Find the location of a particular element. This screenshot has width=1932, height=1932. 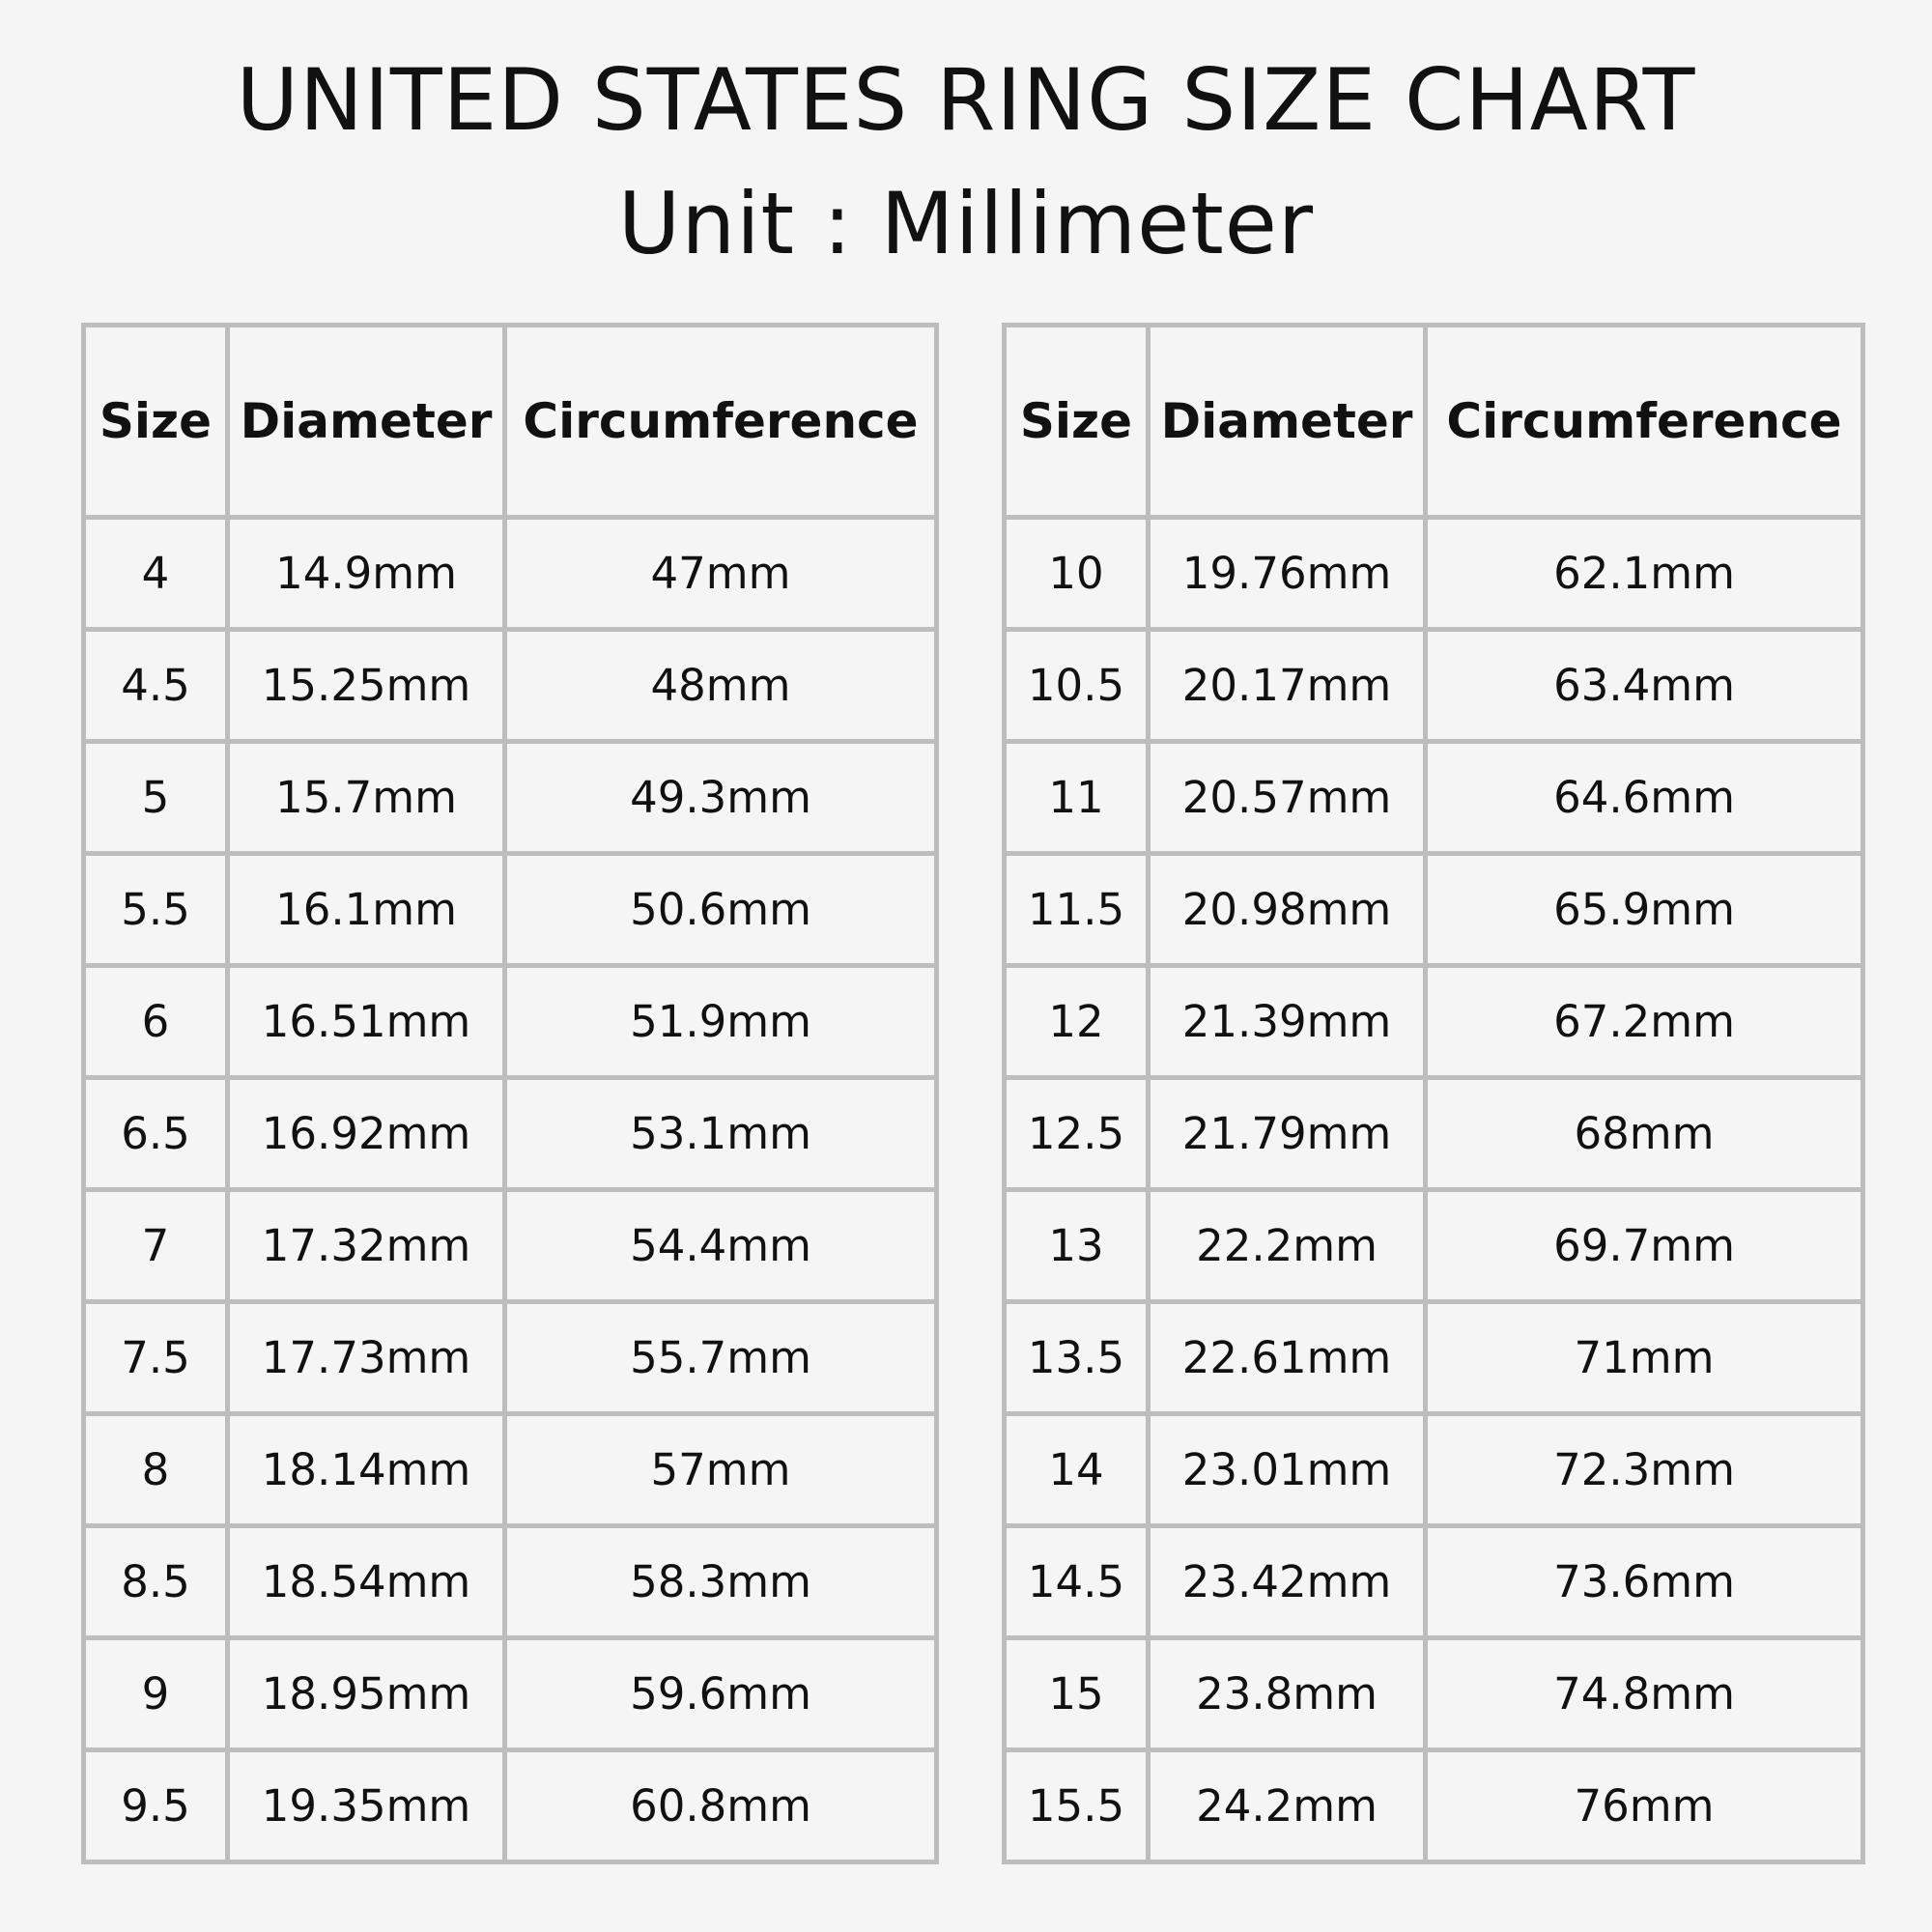

diameter-cell: 18.54mm is located at coordinates (366, 1581).